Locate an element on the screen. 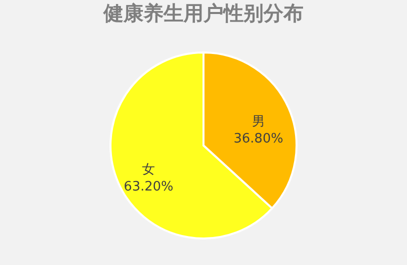  data-label: 36.80% is located at coordinates (259, 138).